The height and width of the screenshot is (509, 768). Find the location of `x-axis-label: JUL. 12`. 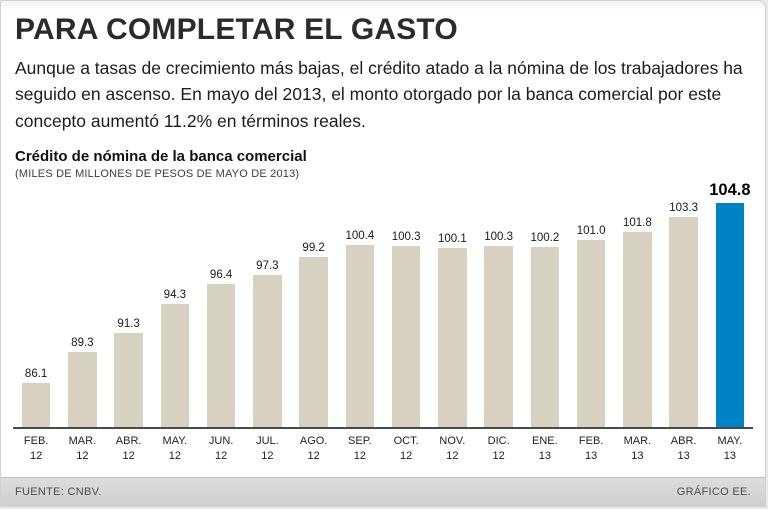

x-axis-label: JUL. 12 is located at coordinates (267, 449).